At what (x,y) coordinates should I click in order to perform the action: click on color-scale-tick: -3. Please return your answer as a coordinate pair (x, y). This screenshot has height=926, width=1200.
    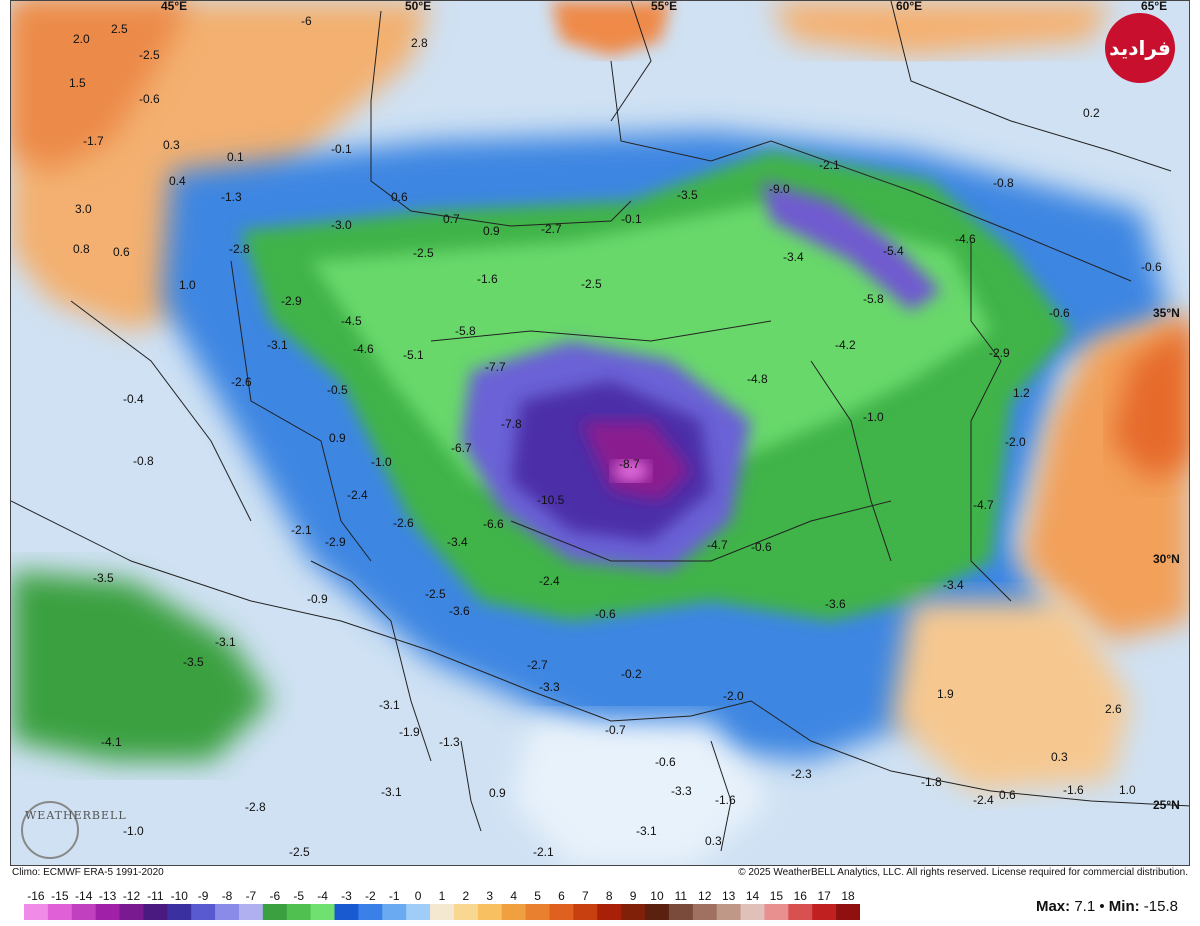
    Looking at the image, I should click on (346, 896).